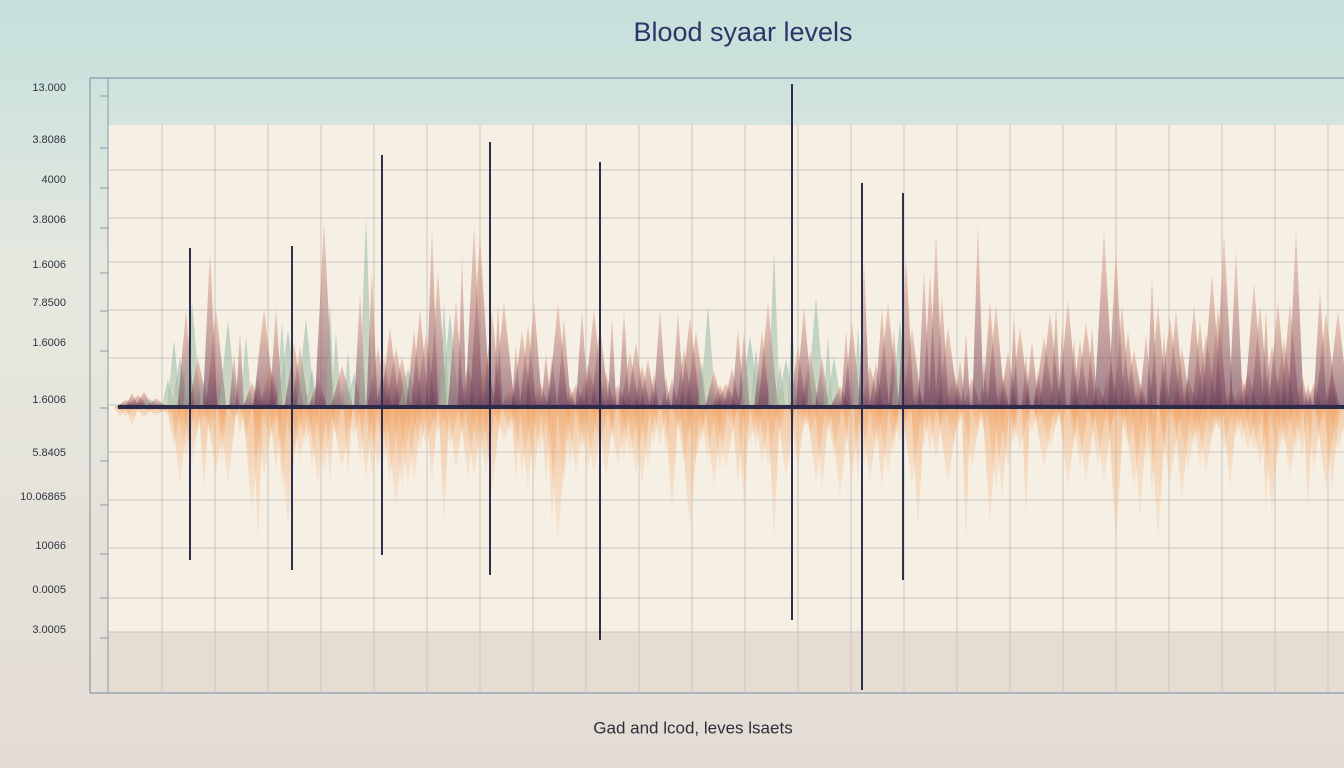 This screenshot has height=768, width=1344. What do you see at coordinates (50, 546) in the screenshot?
I see `axis-label: 10066` at bounding box center [50, 546].